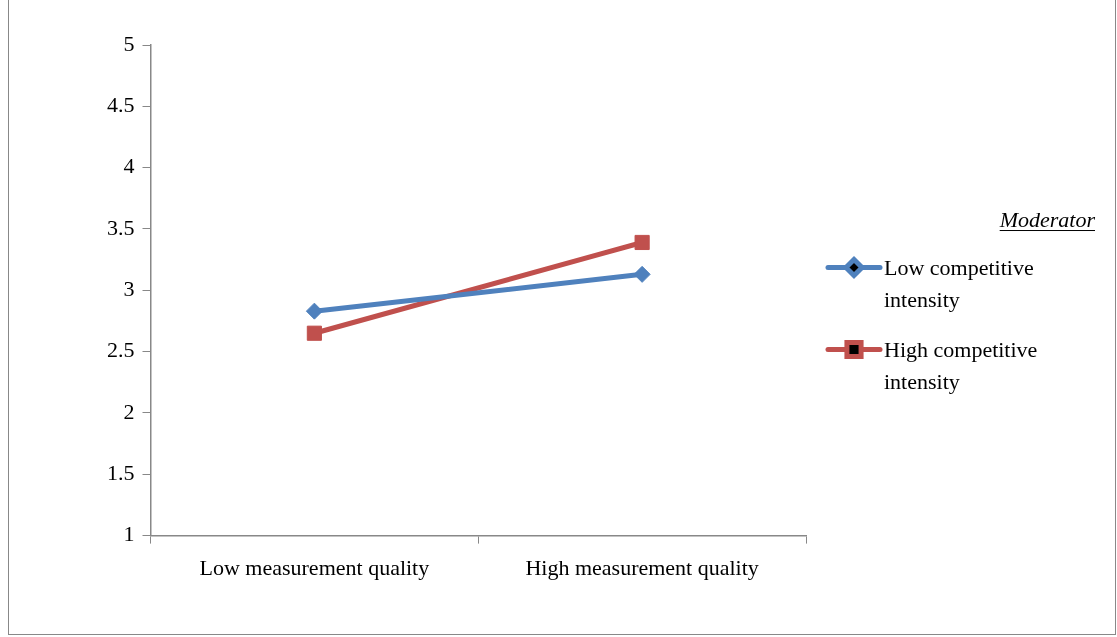  I want to click on y-tick-label: 2.5, so click(121, 350).